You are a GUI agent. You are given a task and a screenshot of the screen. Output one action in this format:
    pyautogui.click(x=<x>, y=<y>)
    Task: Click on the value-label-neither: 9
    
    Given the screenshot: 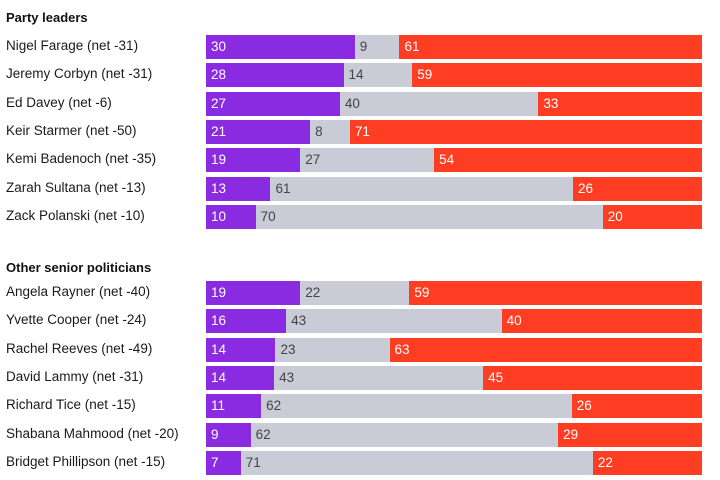 What is the action you would take?
    pyautogui.click(x=363, y=46)
    